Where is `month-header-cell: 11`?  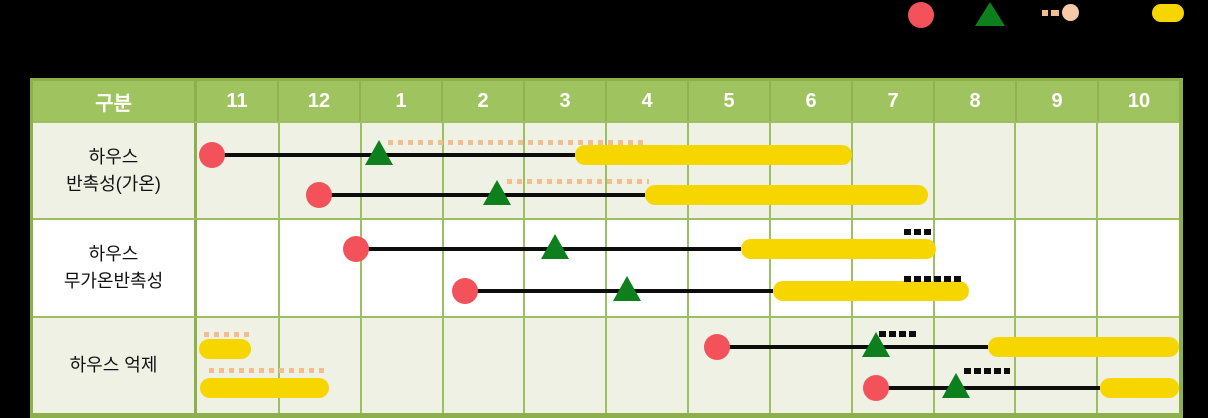
month-header-cell: 11 is located at coordinates (237, 100).